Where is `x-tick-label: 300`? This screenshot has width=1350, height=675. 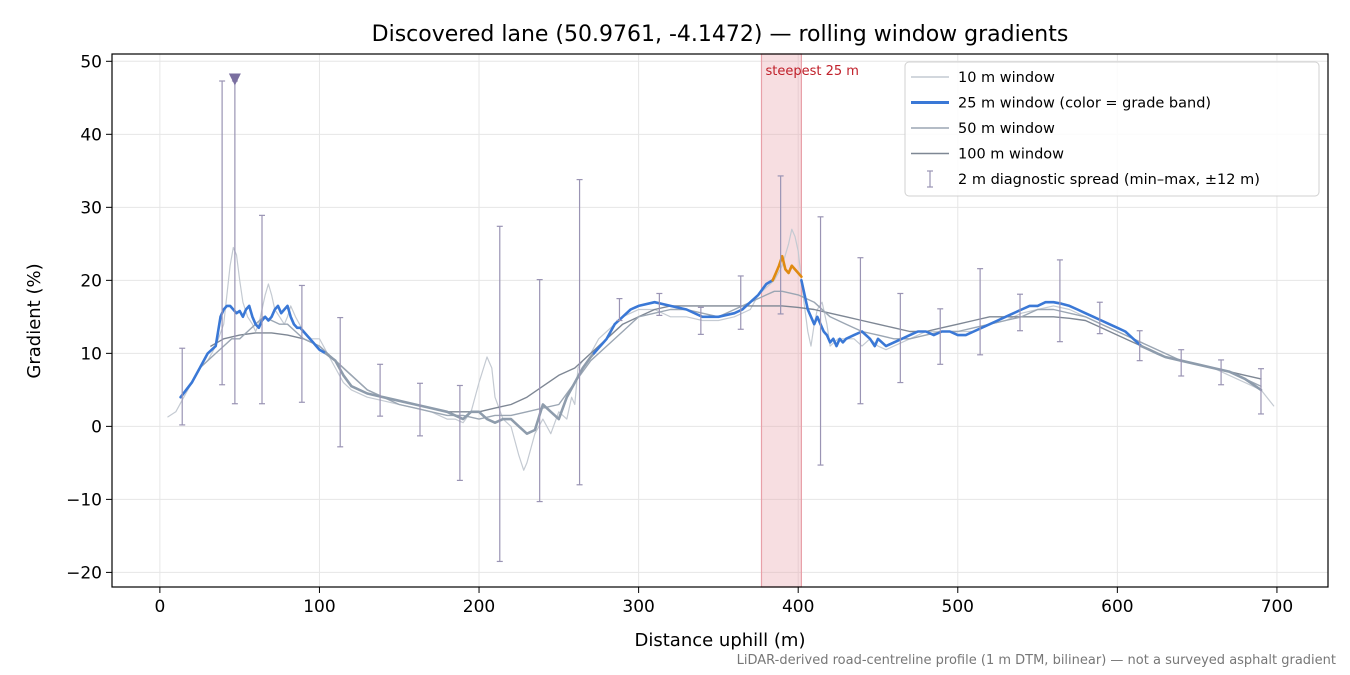
x-tick-label: 300 is located at coordinates (638, 607).